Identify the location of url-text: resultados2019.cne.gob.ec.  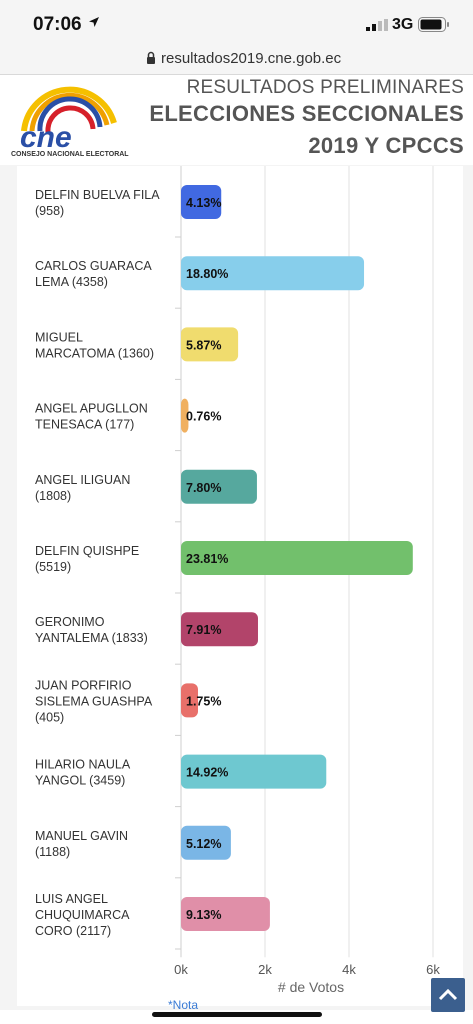
(251, 58).